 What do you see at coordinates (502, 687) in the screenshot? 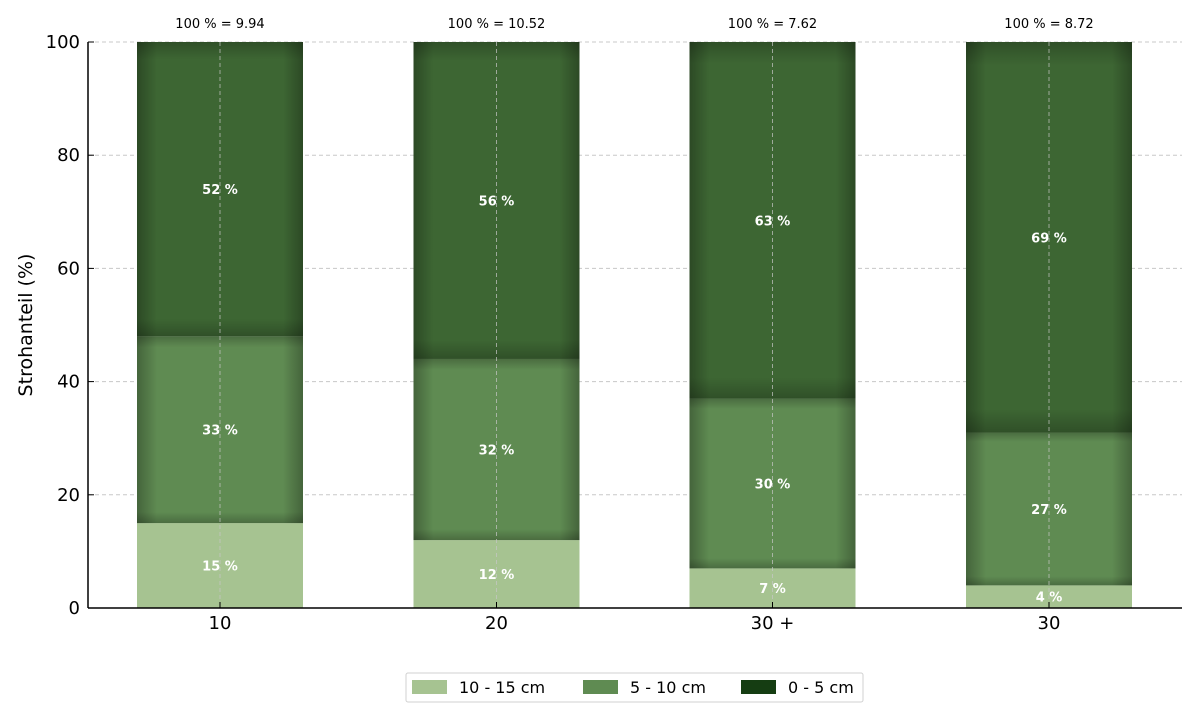
I see `legend-label: 10 - 15 cm` at bounding box center [502, 687].